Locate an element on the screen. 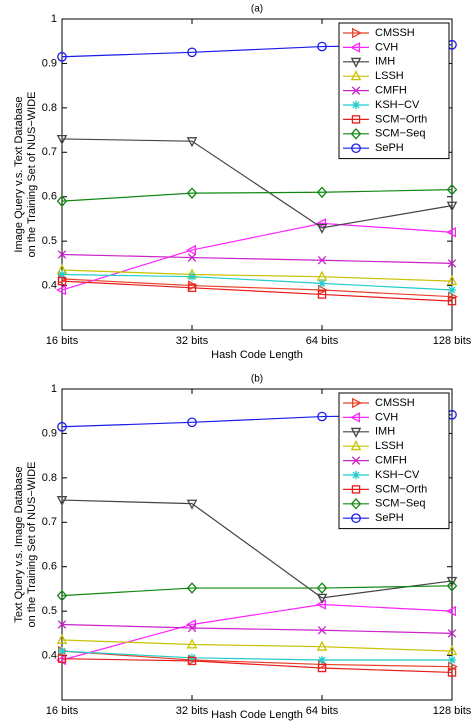 The height and width of the screenshot is (723, 472). chart-title: (b) is located at coordinates (257, 379).